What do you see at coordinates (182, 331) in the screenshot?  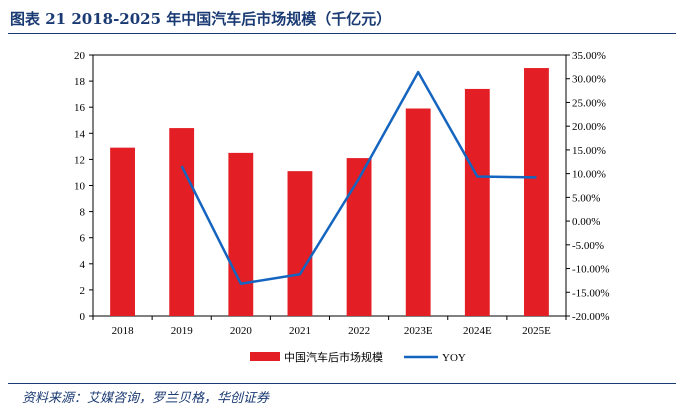 I see `x-tick-label: 2019` at bounding box center [182, 331].